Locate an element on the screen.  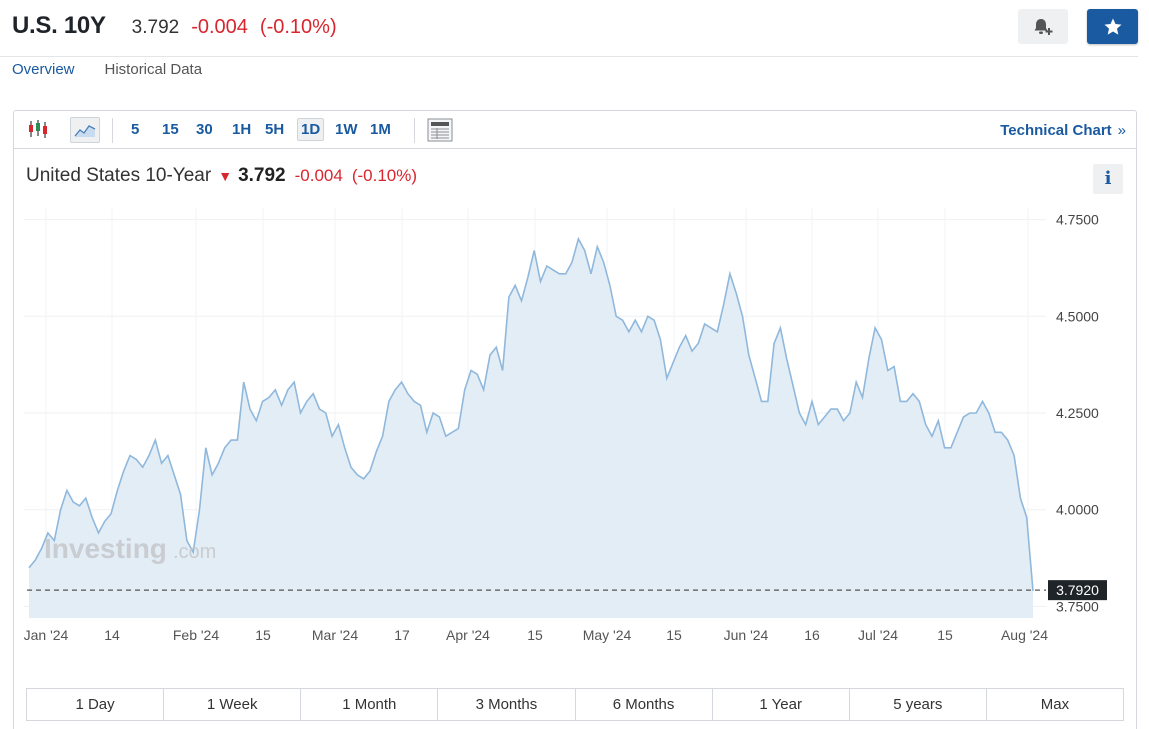
x-tick-label: Jul '24 is located at coordinates (878, 635).